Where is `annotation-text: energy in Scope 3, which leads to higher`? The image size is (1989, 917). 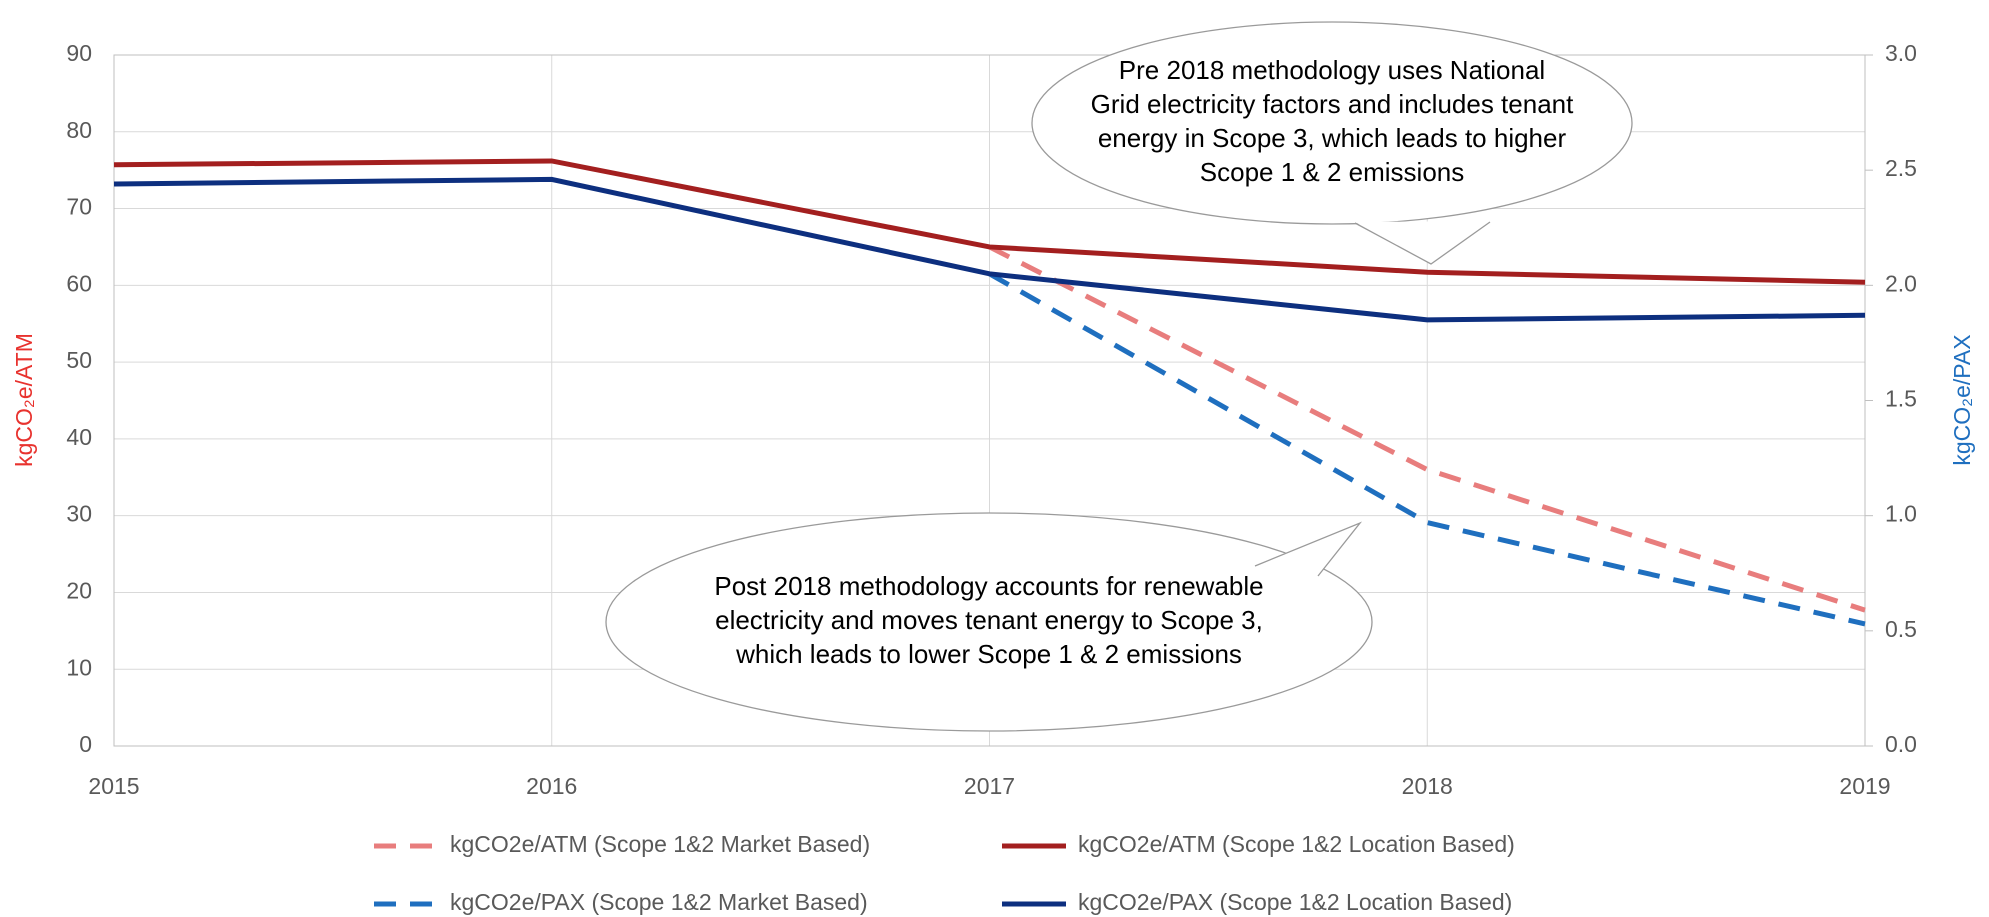 annotation-text: energy in Scope 3, which leads to higher is located at coordinates (1332, 138).